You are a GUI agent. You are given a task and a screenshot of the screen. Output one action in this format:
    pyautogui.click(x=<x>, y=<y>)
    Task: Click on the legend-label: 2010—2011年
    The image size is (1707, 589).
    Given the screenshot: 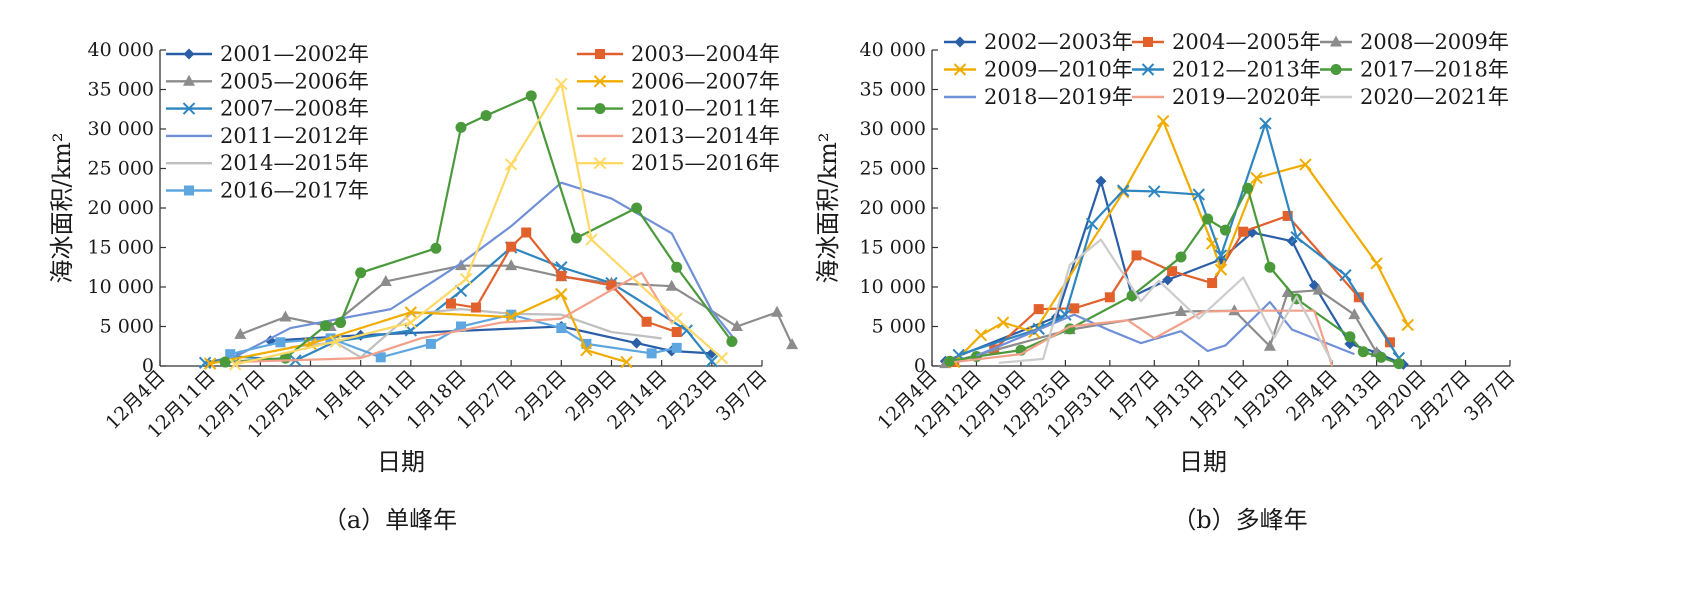 What is the action you would take?
    pyautogui.click(x=705, y=109)
    